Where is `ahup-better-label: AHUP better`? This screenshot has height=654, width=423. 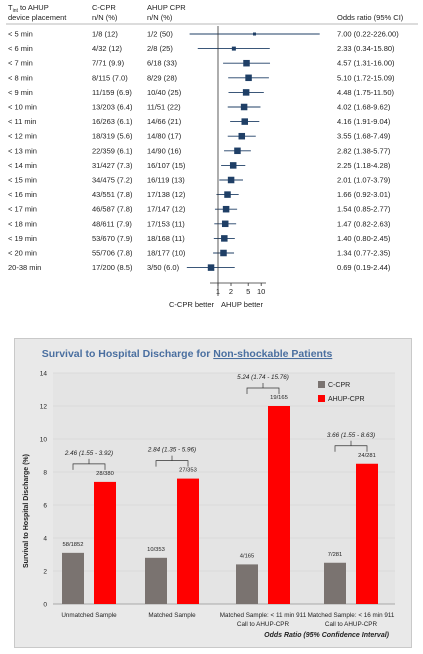
ahup-better-label: AHUP better is located at coordinates (242, 304).